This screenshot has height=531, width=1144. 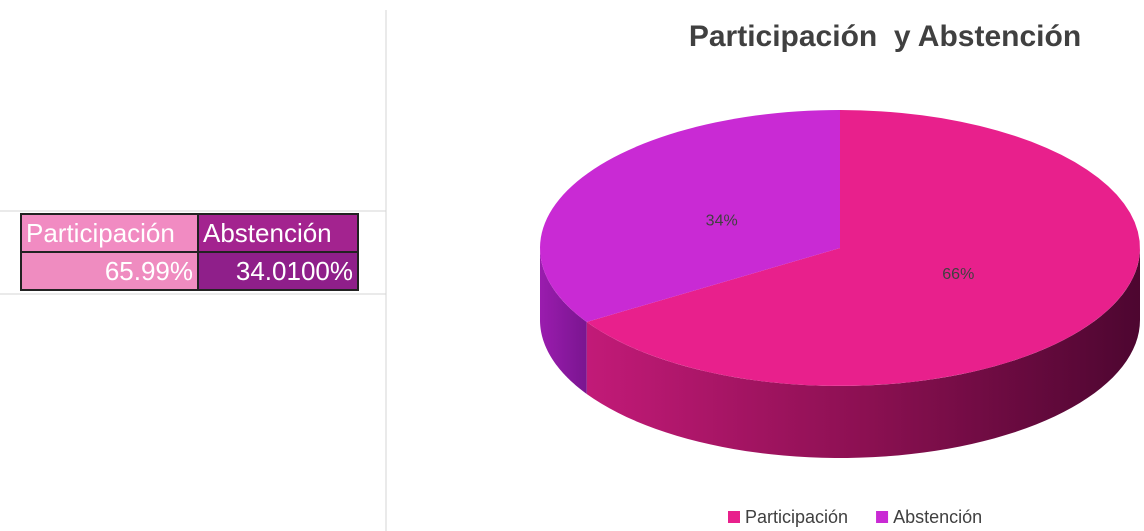 I want to click on data-label: 34%, so click(x=722, y=221).